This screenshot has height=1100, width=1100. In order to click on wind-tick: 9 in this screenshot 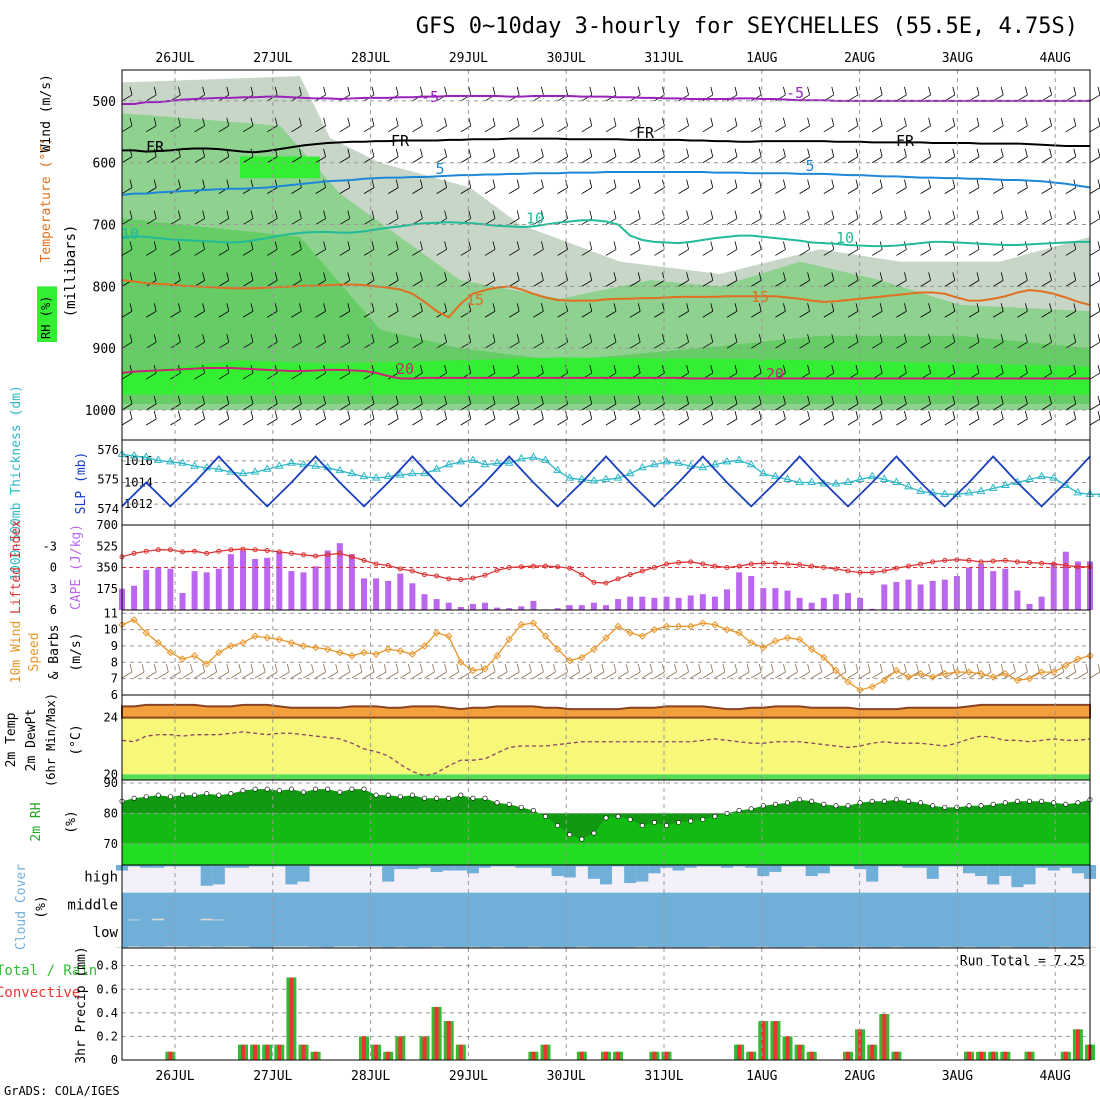, I will do `click(114, 646)`.